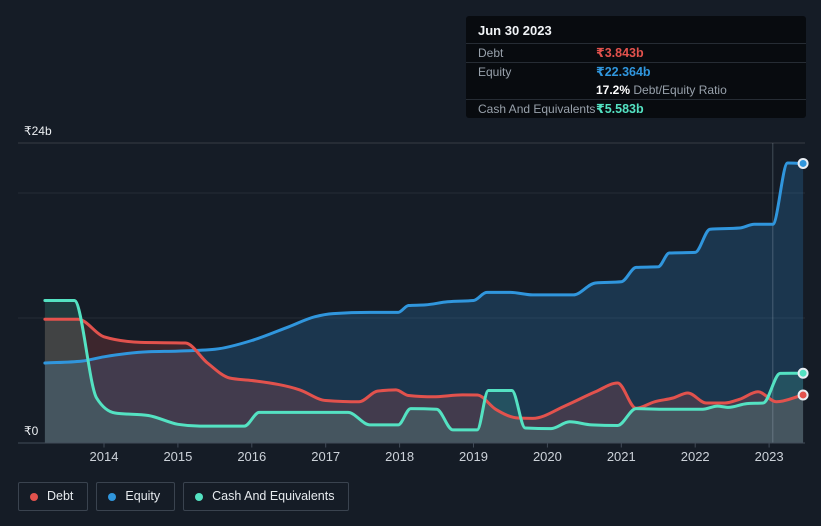  Describe the element at coordinates (60, 496) in the screenshot. I see `legend-label-debt: Debt` at that location.